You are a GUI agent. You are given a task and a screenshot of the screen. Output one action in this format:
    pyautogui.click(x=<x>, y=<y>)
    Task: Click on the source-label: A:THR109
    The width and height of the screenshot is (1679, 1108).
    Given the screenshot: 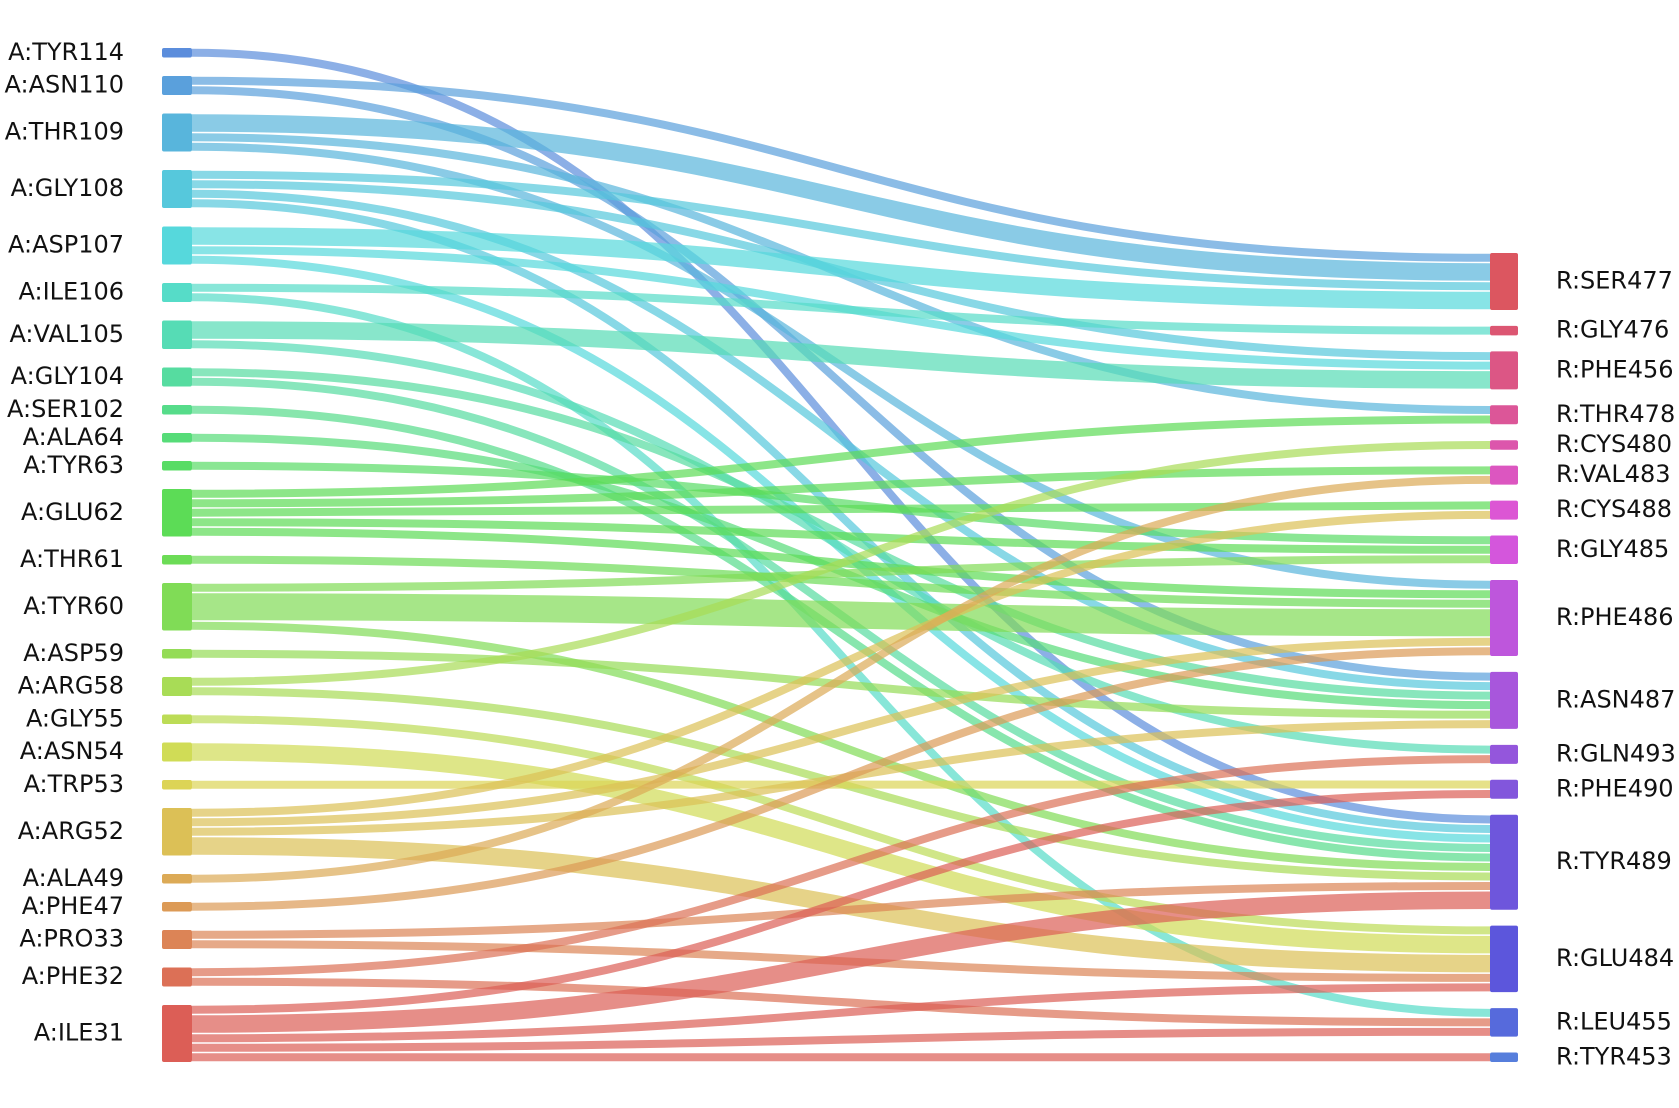 What is the action you would take?
    pyautogui.click(x=64, y=132)
    